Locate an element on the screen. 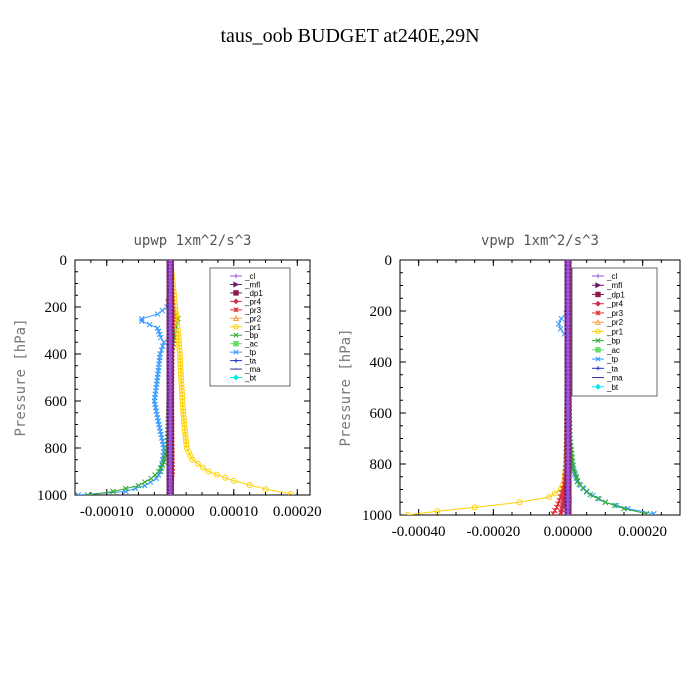 The height and width of the screenshot is (700, 700). y-tick-label: 200 is located at coordinates (381, 312).